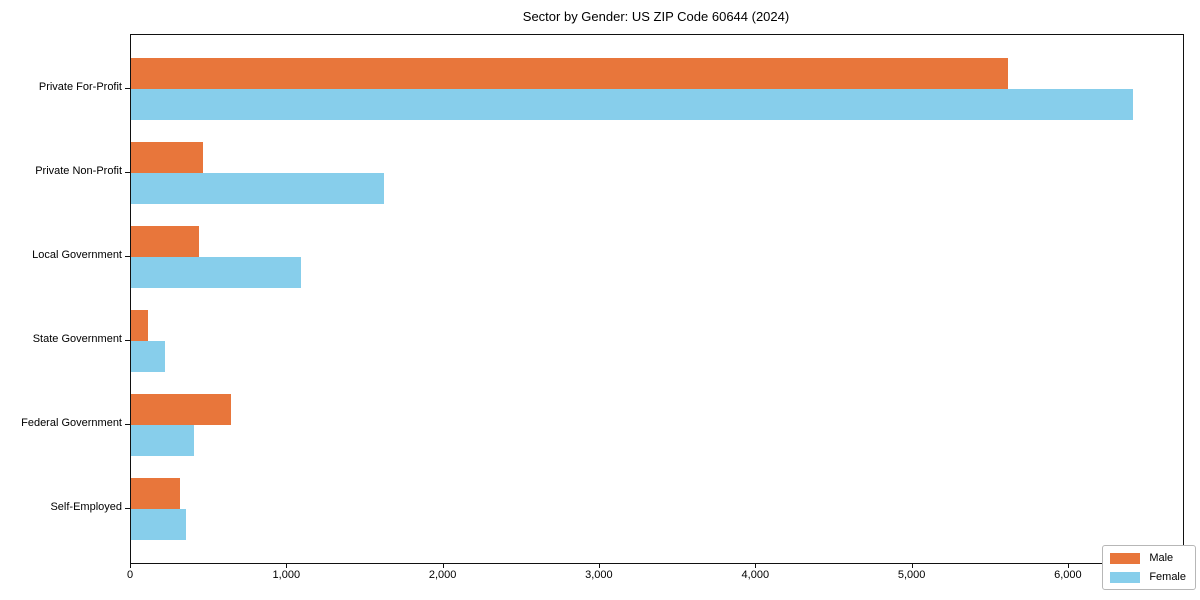 This screenshot has height=600, width=1200. What do you see at coordinates (599, 575) in the screenshot?
I see `x-tick-label: 3,000` at bounding box center [599, 575].